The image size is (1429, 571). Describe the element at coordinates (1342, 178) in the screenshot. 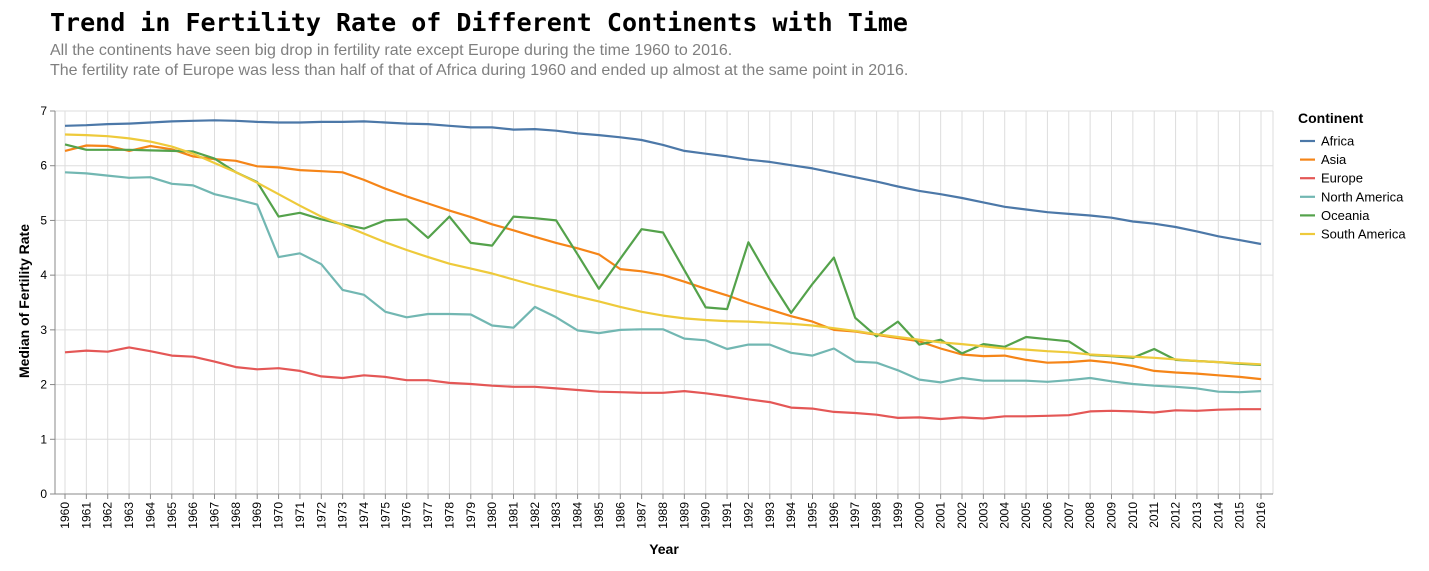

I see `legend-label-europe: Europe` at that location.